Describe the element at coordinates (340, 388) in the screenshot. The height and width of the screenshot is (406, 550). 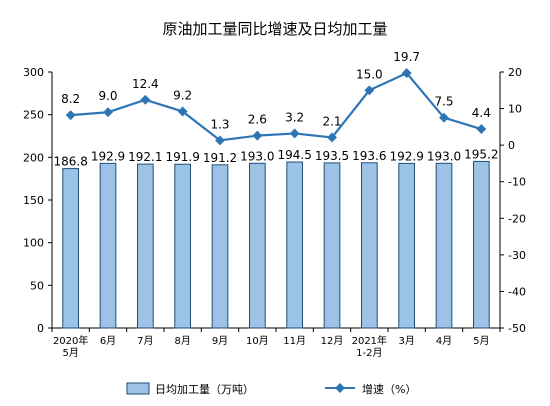
I see `legend-line-marker` at that location.